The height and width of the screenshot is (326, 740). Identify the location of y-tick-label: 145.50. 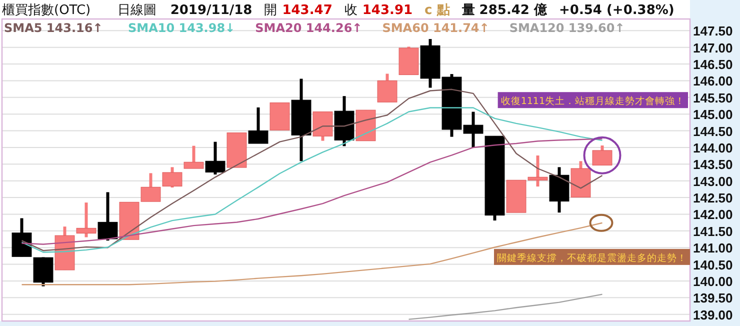
(713, 98).